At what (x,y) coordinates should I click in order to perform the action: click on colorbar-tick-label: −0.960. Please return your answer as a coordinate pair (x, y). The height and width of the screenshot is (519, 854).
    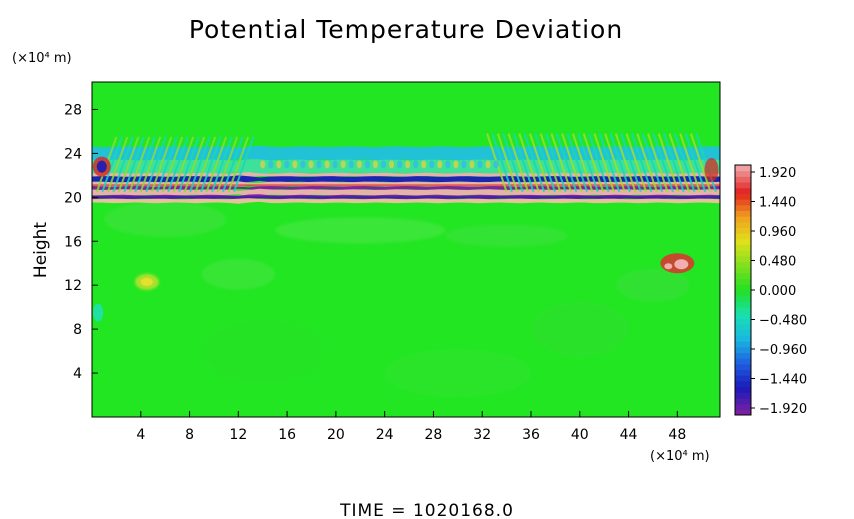
    Looking at the image, I should click on (783, 350).